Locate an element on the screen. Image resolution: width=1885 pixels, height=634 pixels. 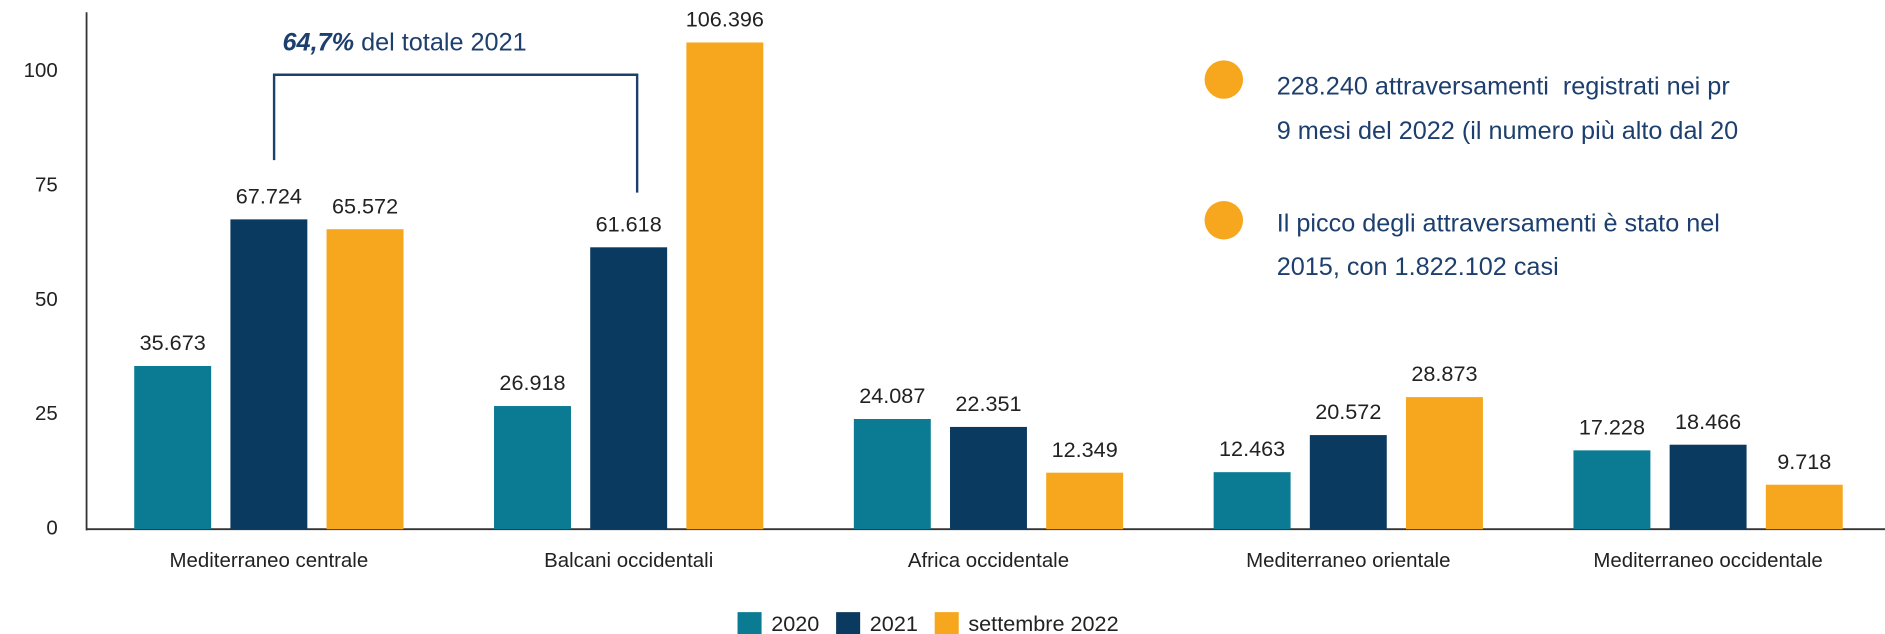
x-tick-label: Mediterraneo orientale is located at coordinates (1348, 561).